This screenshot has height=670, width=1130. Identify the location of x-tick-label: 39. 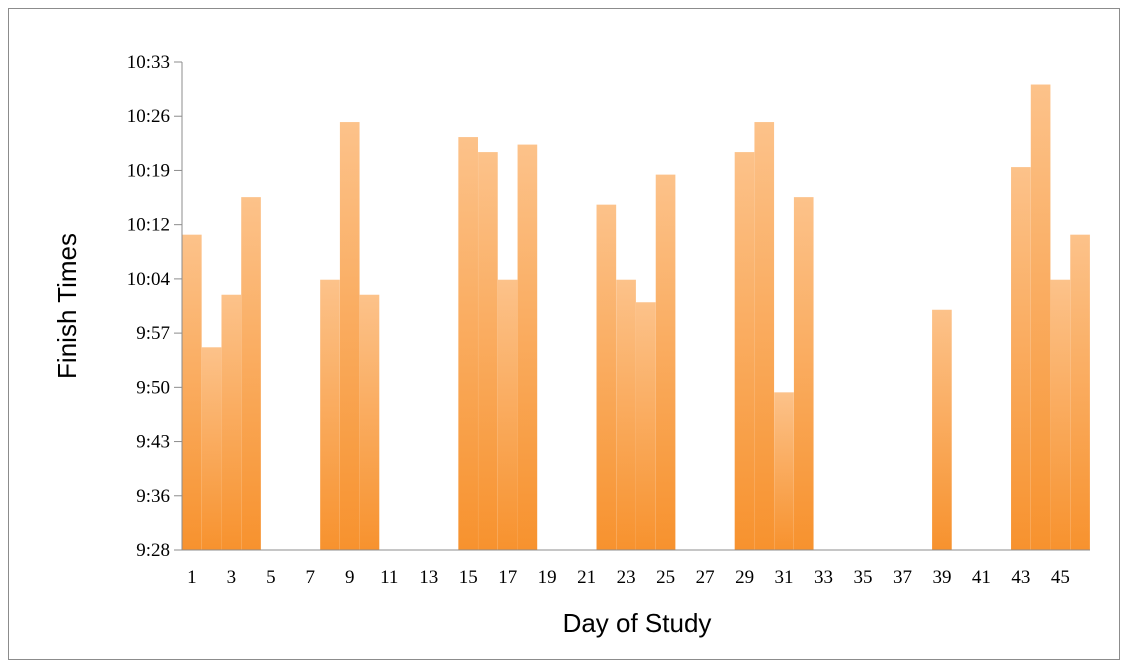
(941, 577).